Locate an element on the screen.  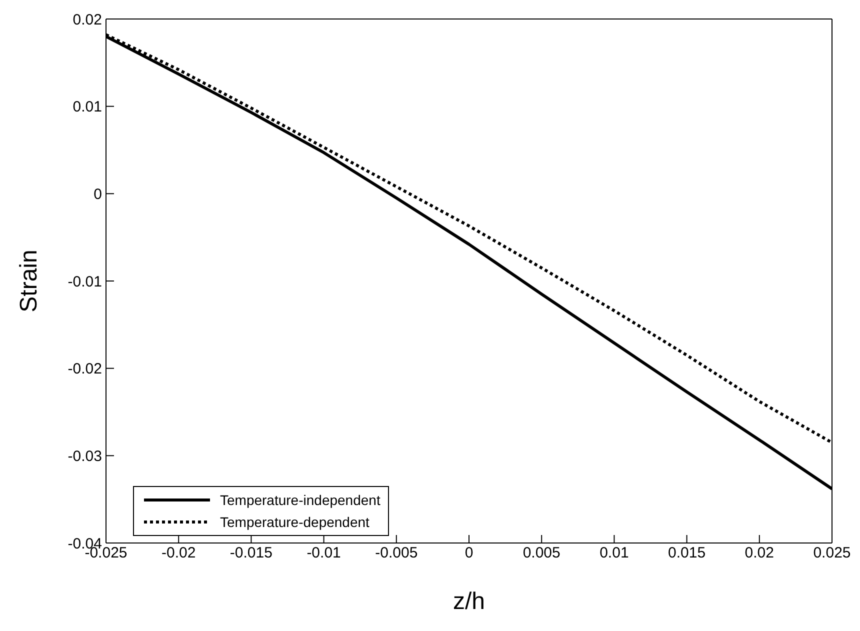
x-tick-label: 0 is located at coordinates (469, 553).